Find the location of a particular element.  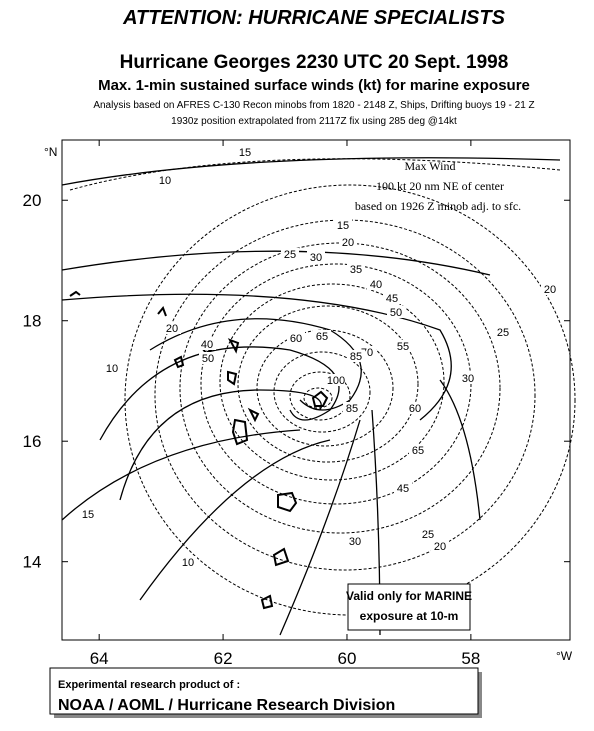

x-tick-label: 60 is located at coordinates (347, 658).